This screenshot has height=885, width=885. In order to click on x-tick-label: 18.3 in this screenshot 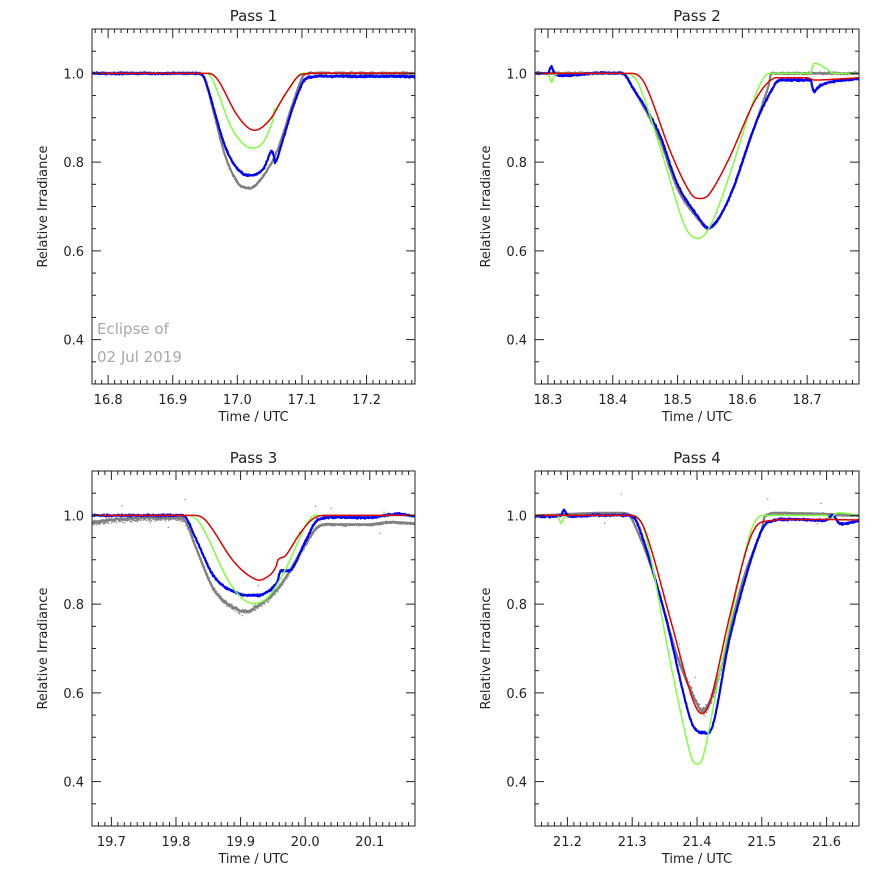, I will do `click(547, 400)`.